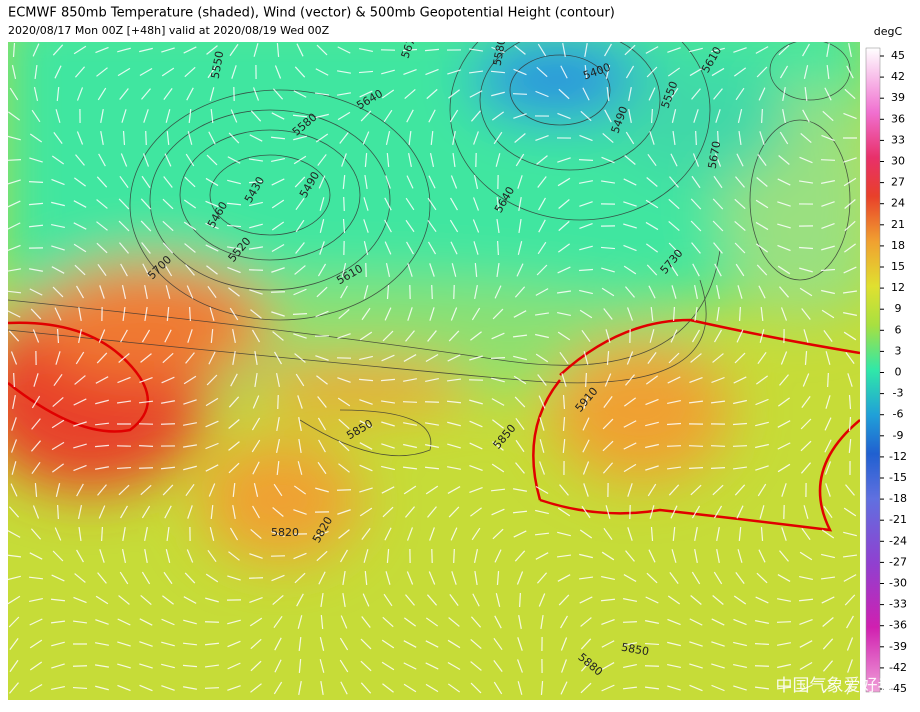  Describe the element at coordinates (898, 55) in the screenshot. I see `colorbar-tick-label: 45` at that location.